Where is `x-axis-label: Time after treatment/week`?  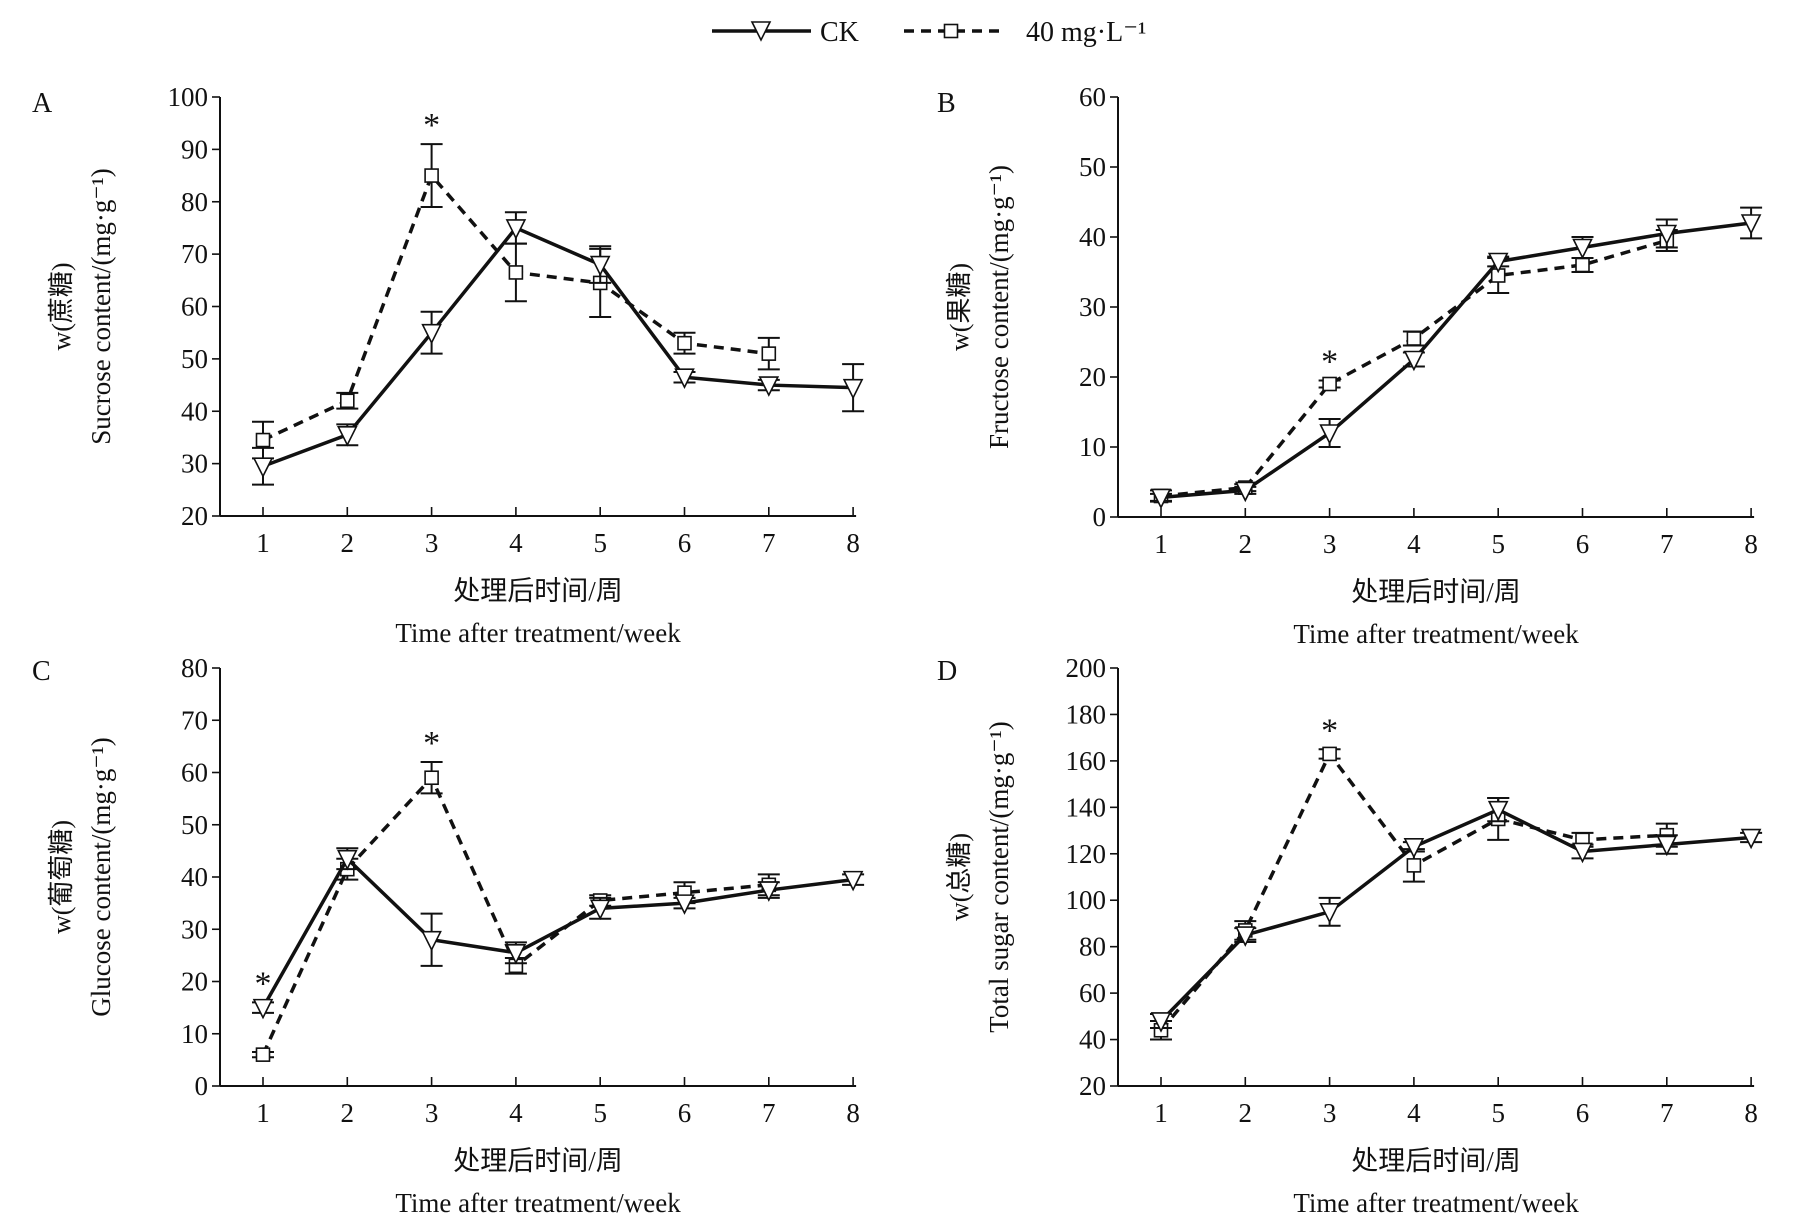
x-axis-label: Time after treatment/week is located at coordinates (1436, 634).